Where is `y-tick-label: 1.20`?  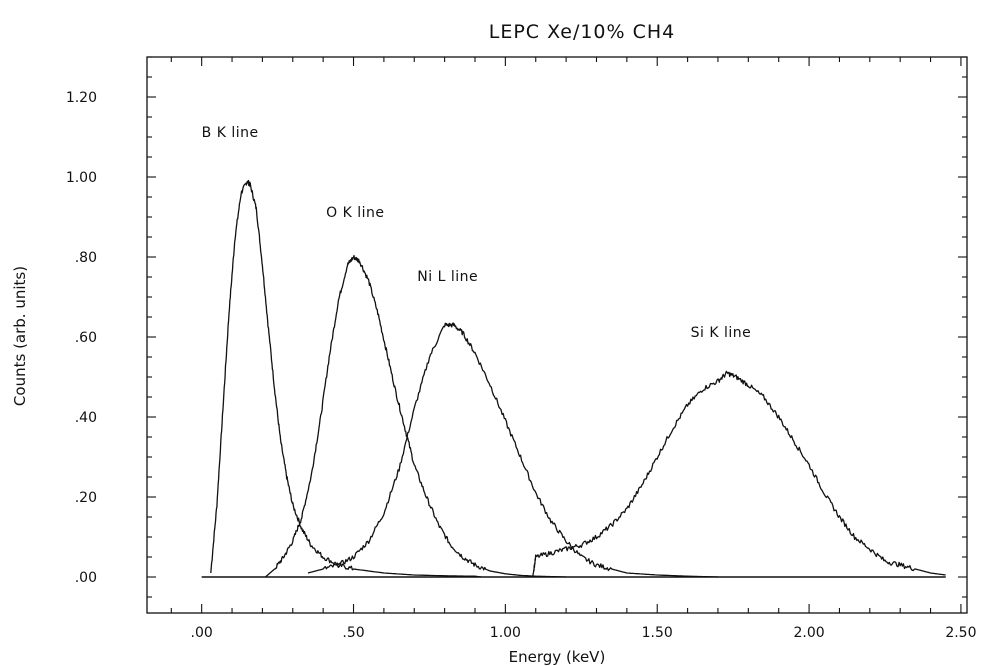
y-tick-label: 1.20 is located at coordinates (81, 98).